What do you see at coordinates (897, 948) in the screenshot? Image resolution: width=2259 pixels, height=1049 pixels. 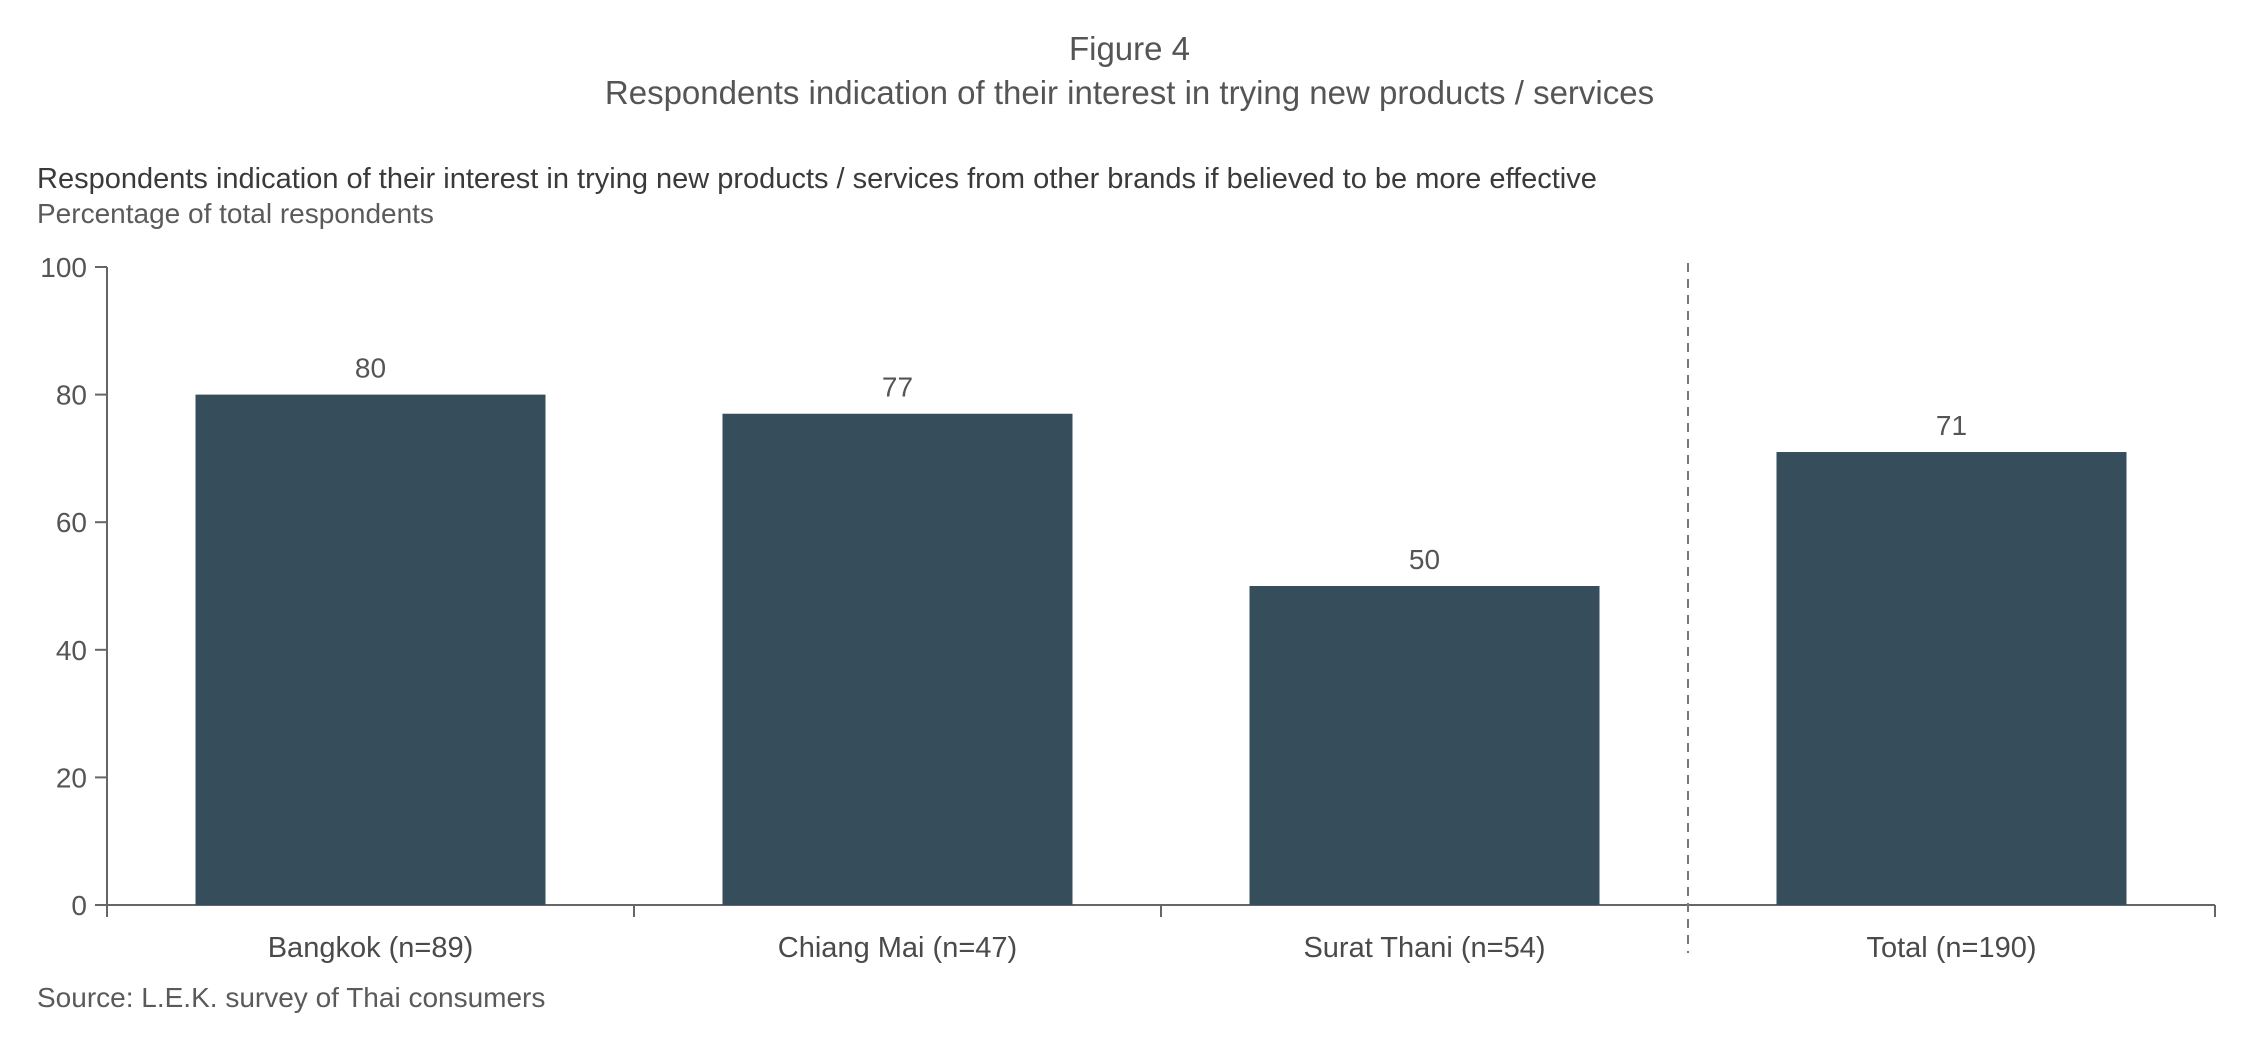 I see `x-category-label: Chiang Mai (n=47)` at bounding box center [897, 948].